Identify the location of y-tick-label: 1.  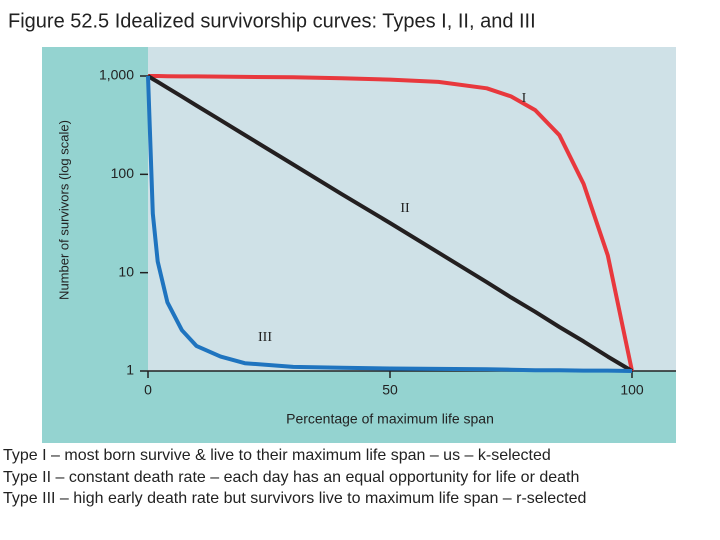
(130, 370).